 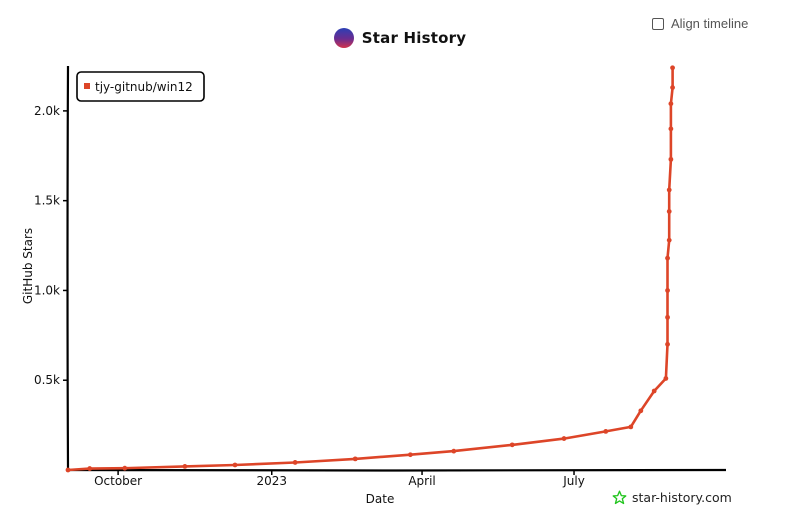 What do you see at coordinates (710, 23) in the screenshot?
I see `align-timeline-label: Align timeline` at bounding box center [710, 23].